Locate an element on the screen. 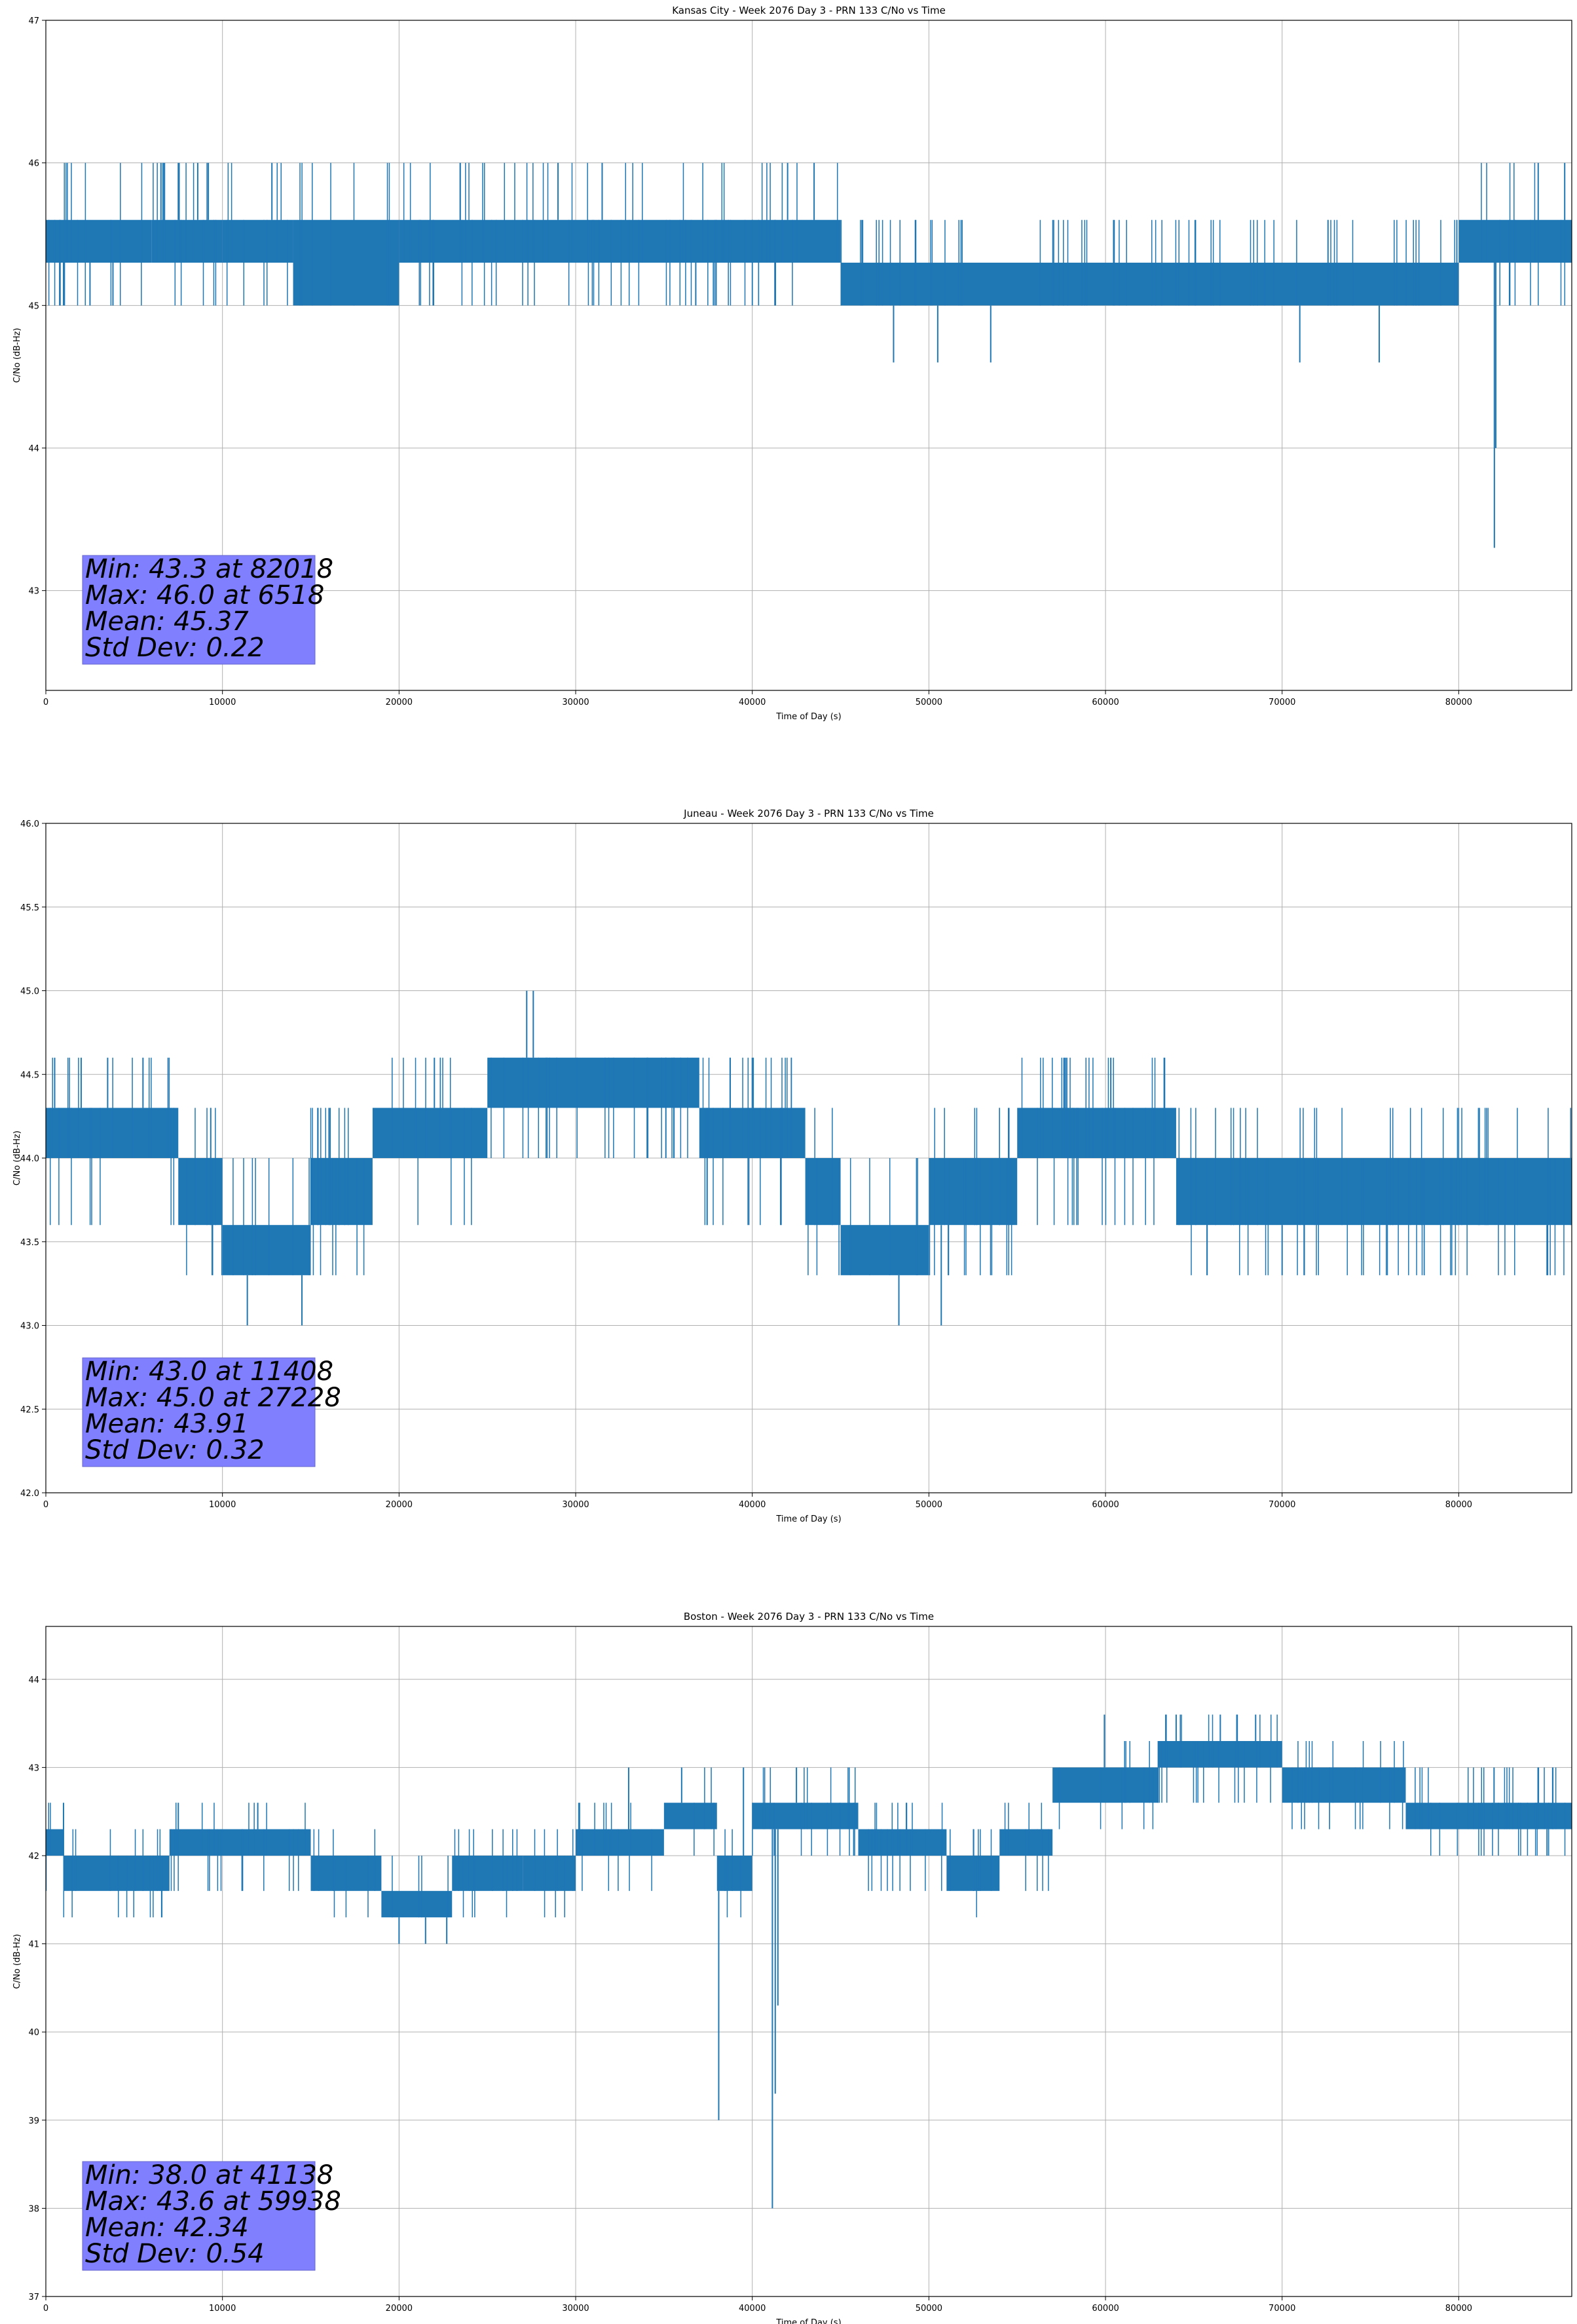 The height and width of the screenshot is (2324, 1577). y-tick-label: 42.0 is located at coordinates (29, 1494).